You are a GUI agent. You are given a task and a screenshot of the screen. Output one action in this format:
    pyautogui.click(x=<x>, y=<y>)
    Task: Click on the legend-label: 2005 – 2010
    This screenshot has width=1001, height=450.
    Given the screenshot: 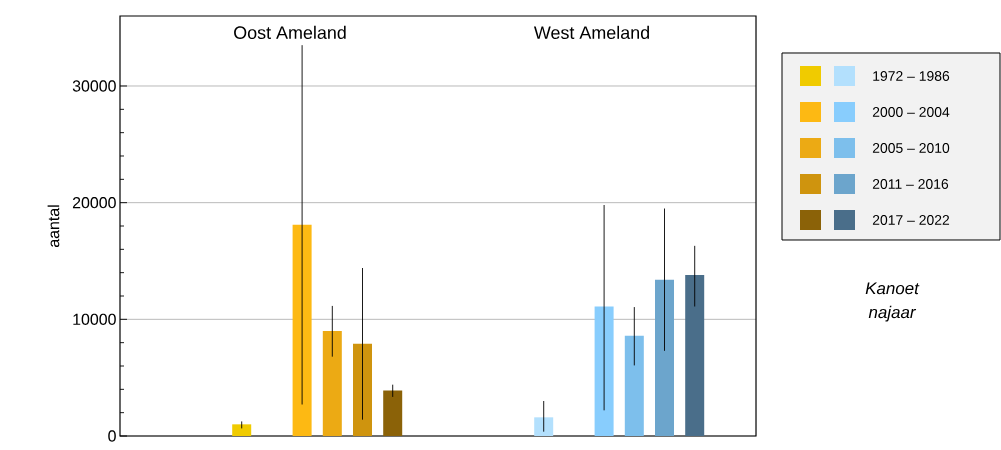 What is the action you would take?
    pyautogui.click(x=911, y=148)
    